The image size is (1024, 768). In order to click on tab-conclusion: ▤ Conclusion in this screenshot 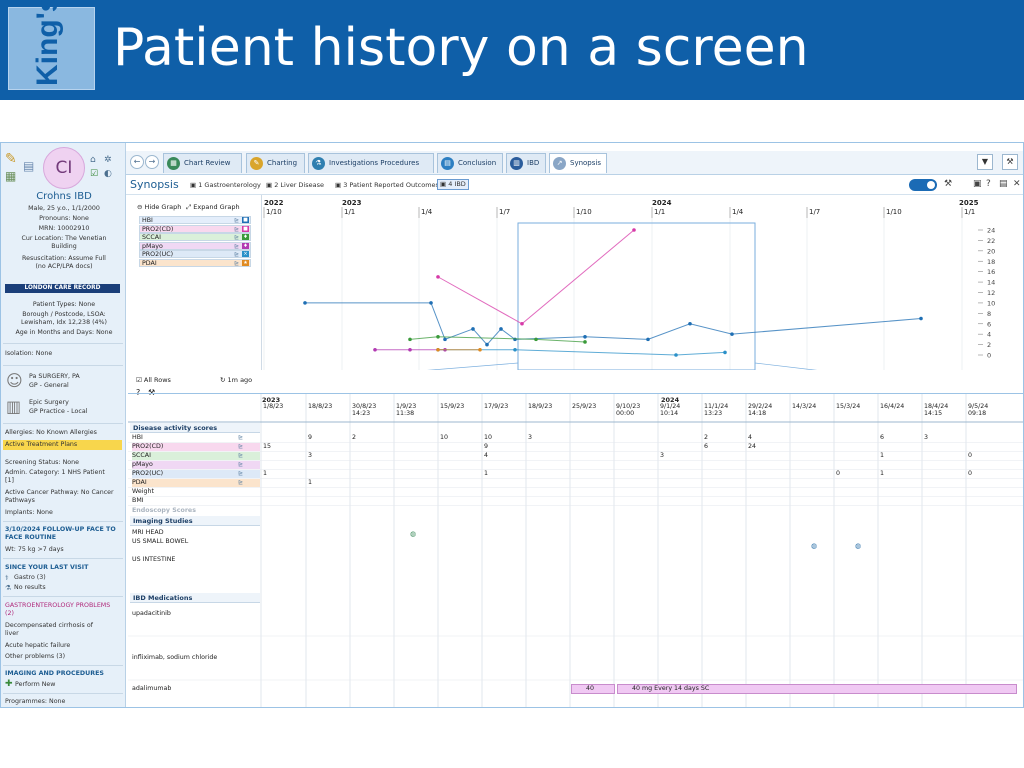, I will do `click(470, 163)`.